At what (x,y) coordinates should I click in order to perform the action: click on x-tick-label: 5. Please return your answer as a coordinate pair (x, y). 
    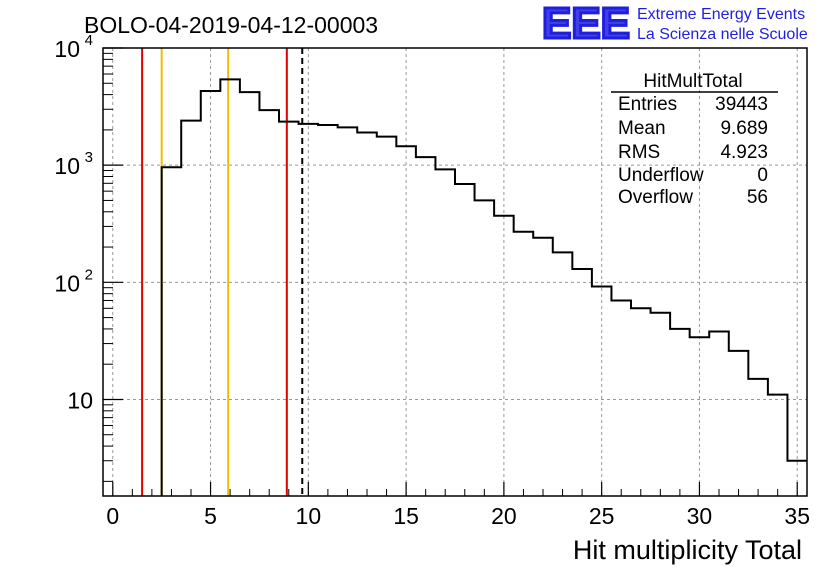
    Looking at the image, I should click on (210, 516).